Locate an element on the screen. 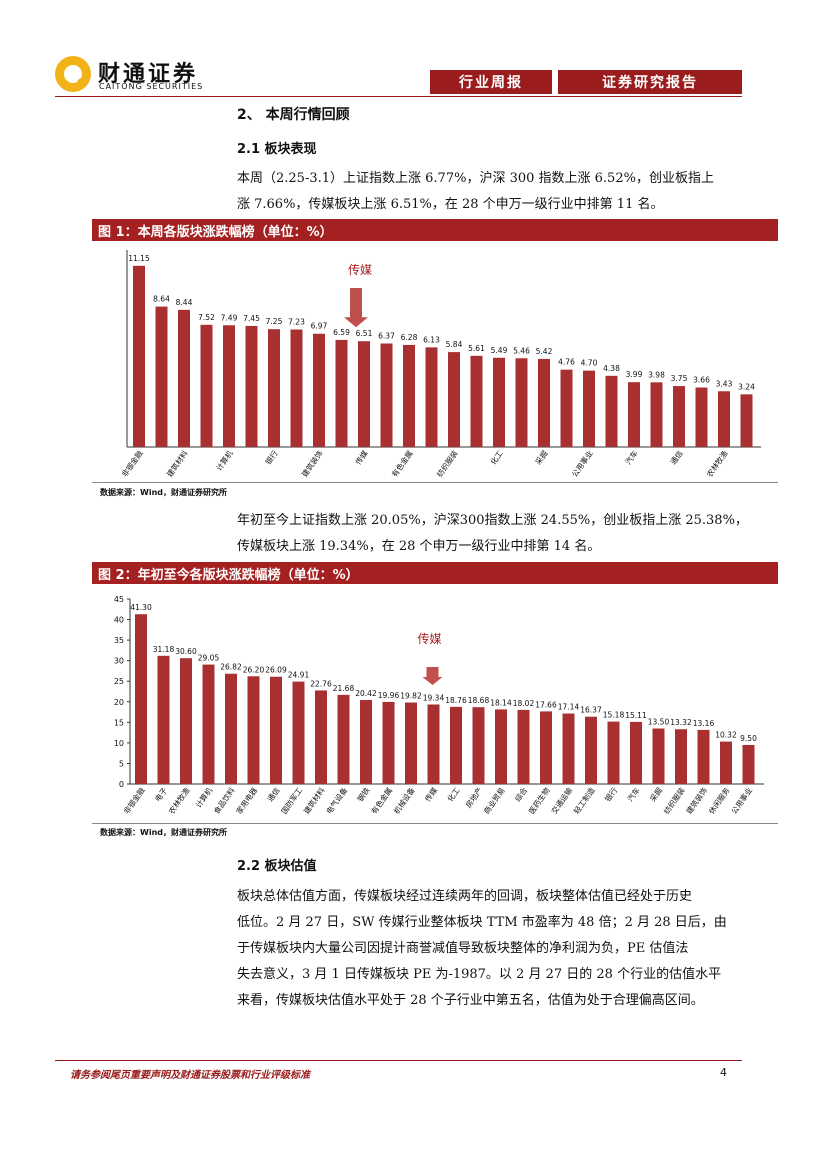 The image size is (827, 1170). tick-label: 建筑装饰 is located at coordinates (697, 800).